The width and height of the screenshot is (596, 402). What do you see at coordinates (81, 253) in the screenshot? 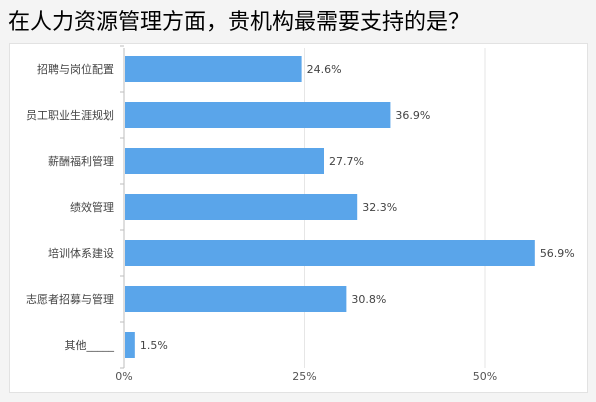
I see `category-label: 培训体系建设` at bounding box center [81, 253].